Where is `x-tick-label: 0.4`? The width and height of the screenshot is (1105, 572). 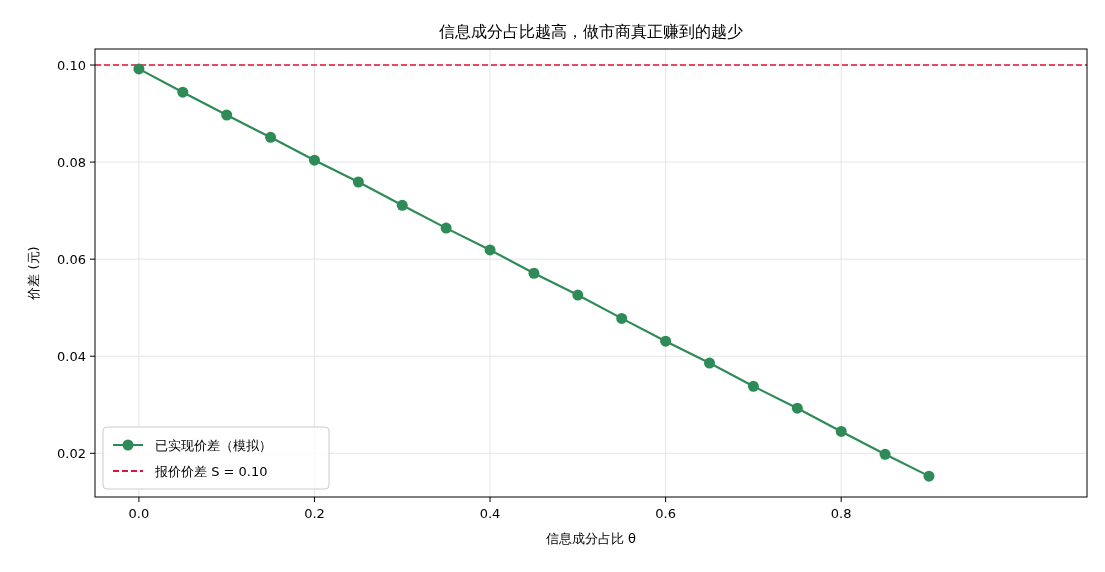 x-tick-label: 0.4 is located at coordinates (490, 513).